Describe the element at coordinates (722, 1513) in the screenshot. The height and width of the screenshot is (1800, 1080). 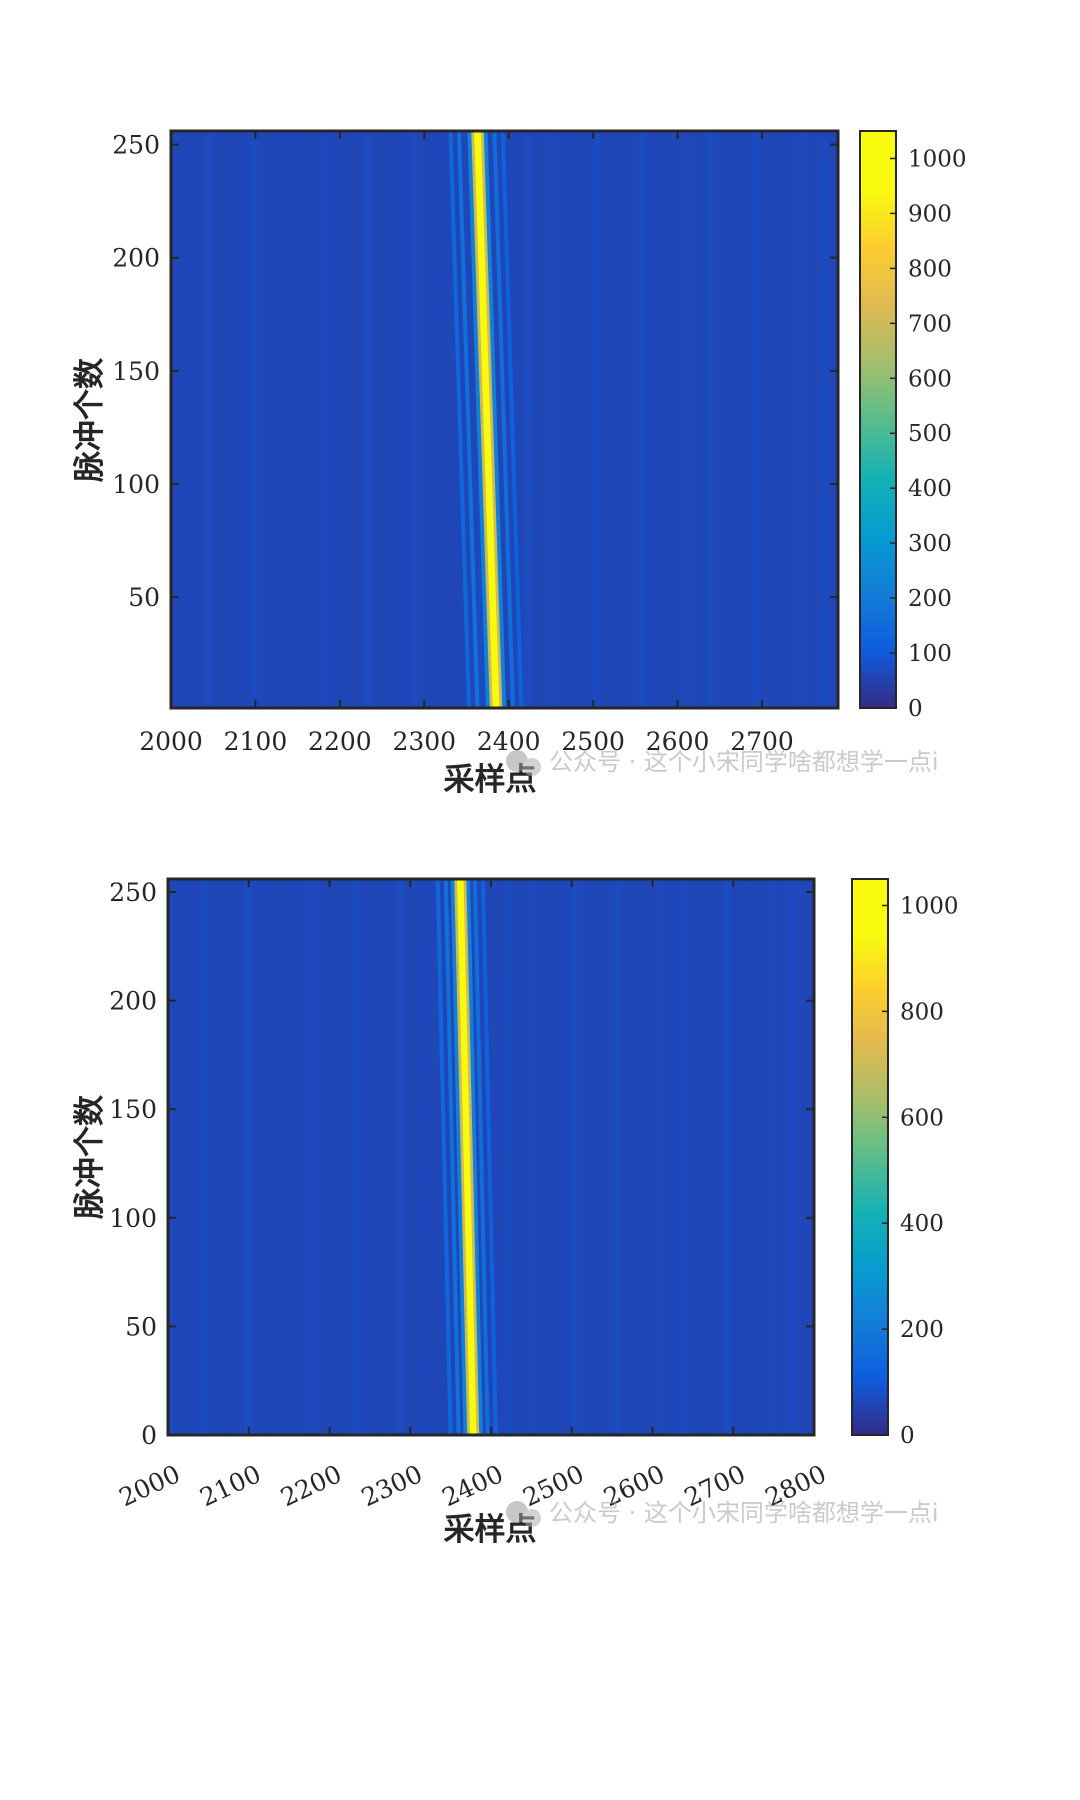
I see `watermark-2: 公众号 · 这个小宋同学啥都想学一点i` at that location.